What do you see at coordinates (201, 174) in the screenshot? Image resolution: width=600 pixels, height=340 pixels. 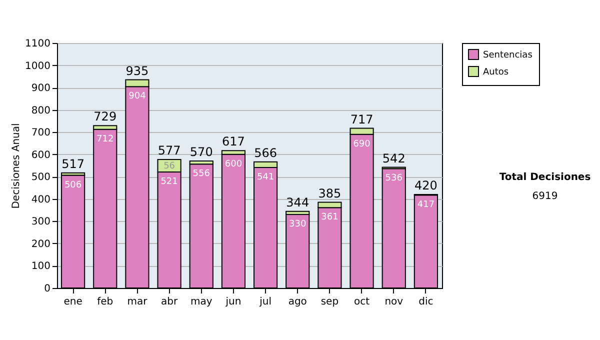 I see `data-label: 556` at bounding box center [201, 174].